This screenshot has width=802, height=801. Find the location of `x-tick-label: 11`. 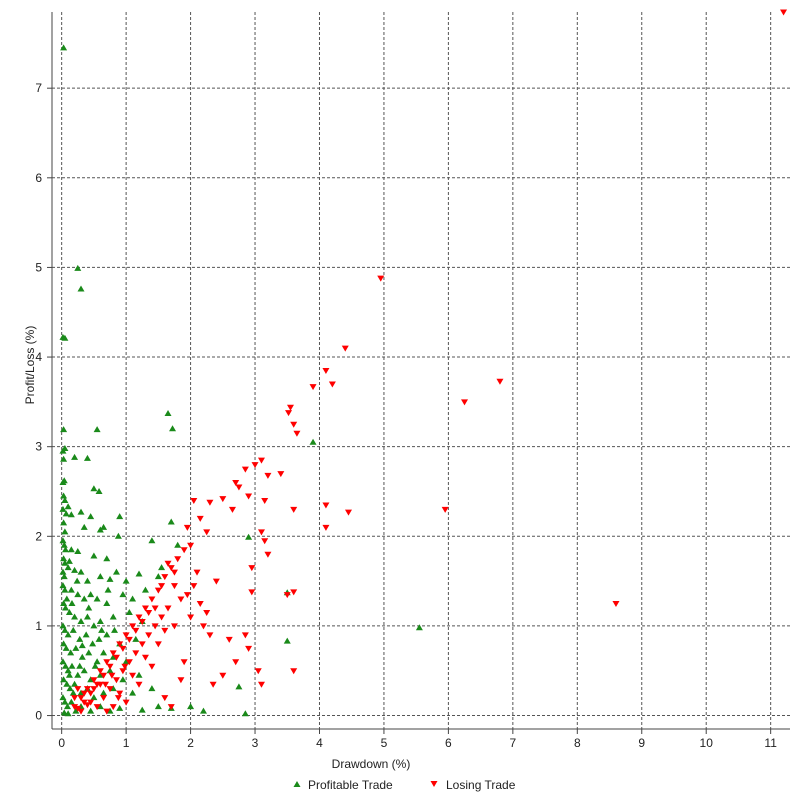

x-tick-label: 11 is located at coordinates (770, 743).